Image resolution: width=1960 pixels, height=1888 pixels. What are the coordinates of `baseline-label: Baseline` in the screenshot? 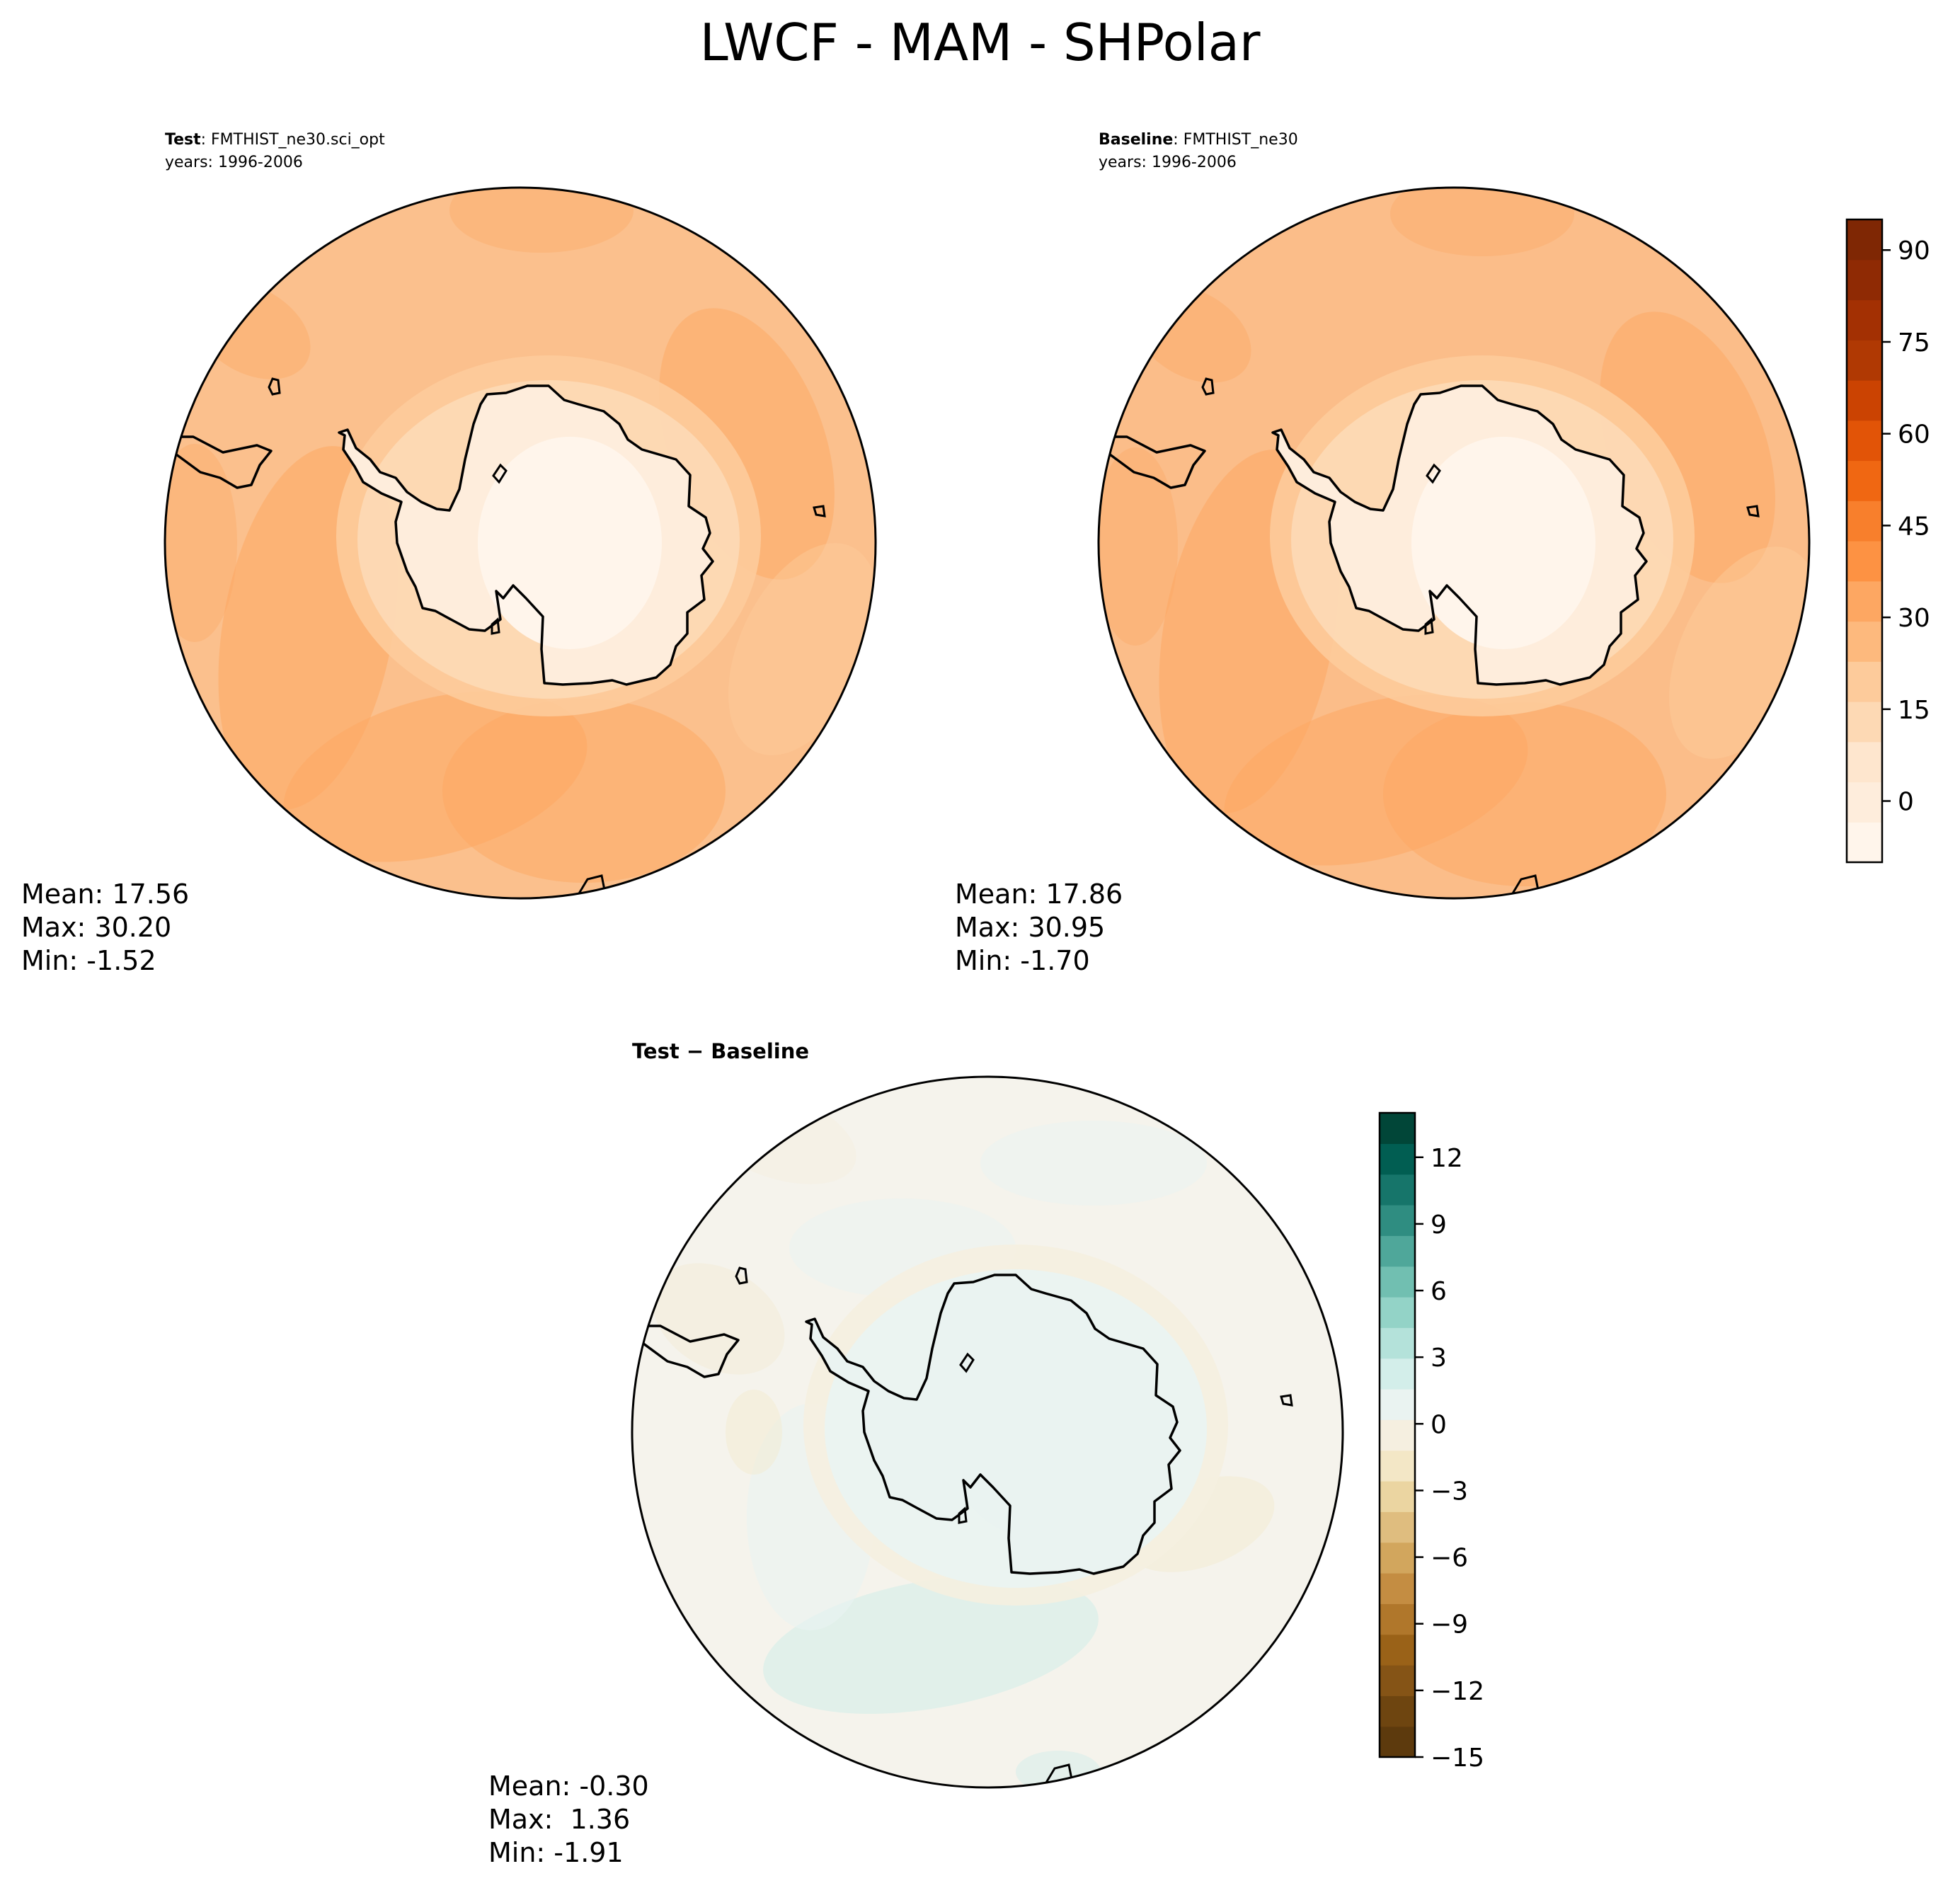 It's located at (1136, 140).